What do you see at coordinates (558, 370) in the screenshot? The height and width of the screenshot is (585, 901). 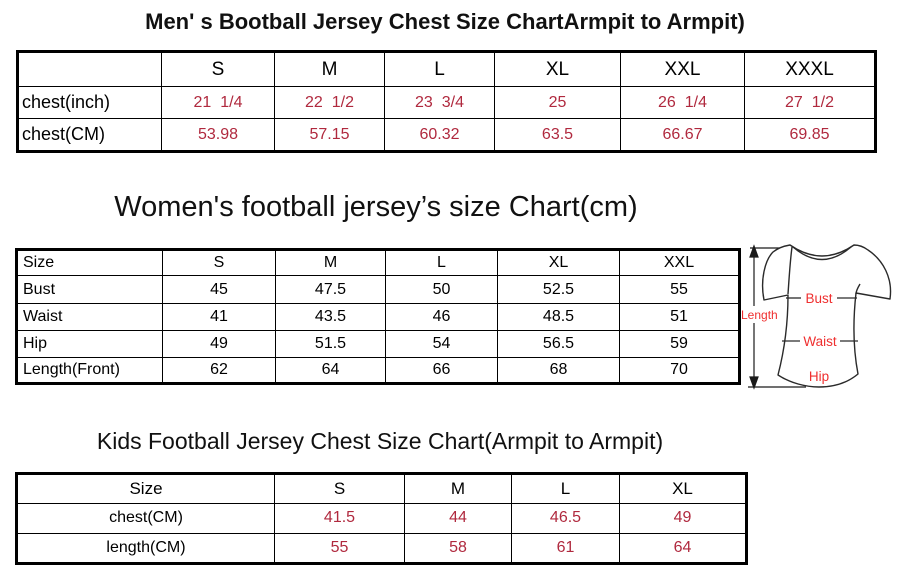 I see `value-cell: 68` at bounding box center [558, 370].